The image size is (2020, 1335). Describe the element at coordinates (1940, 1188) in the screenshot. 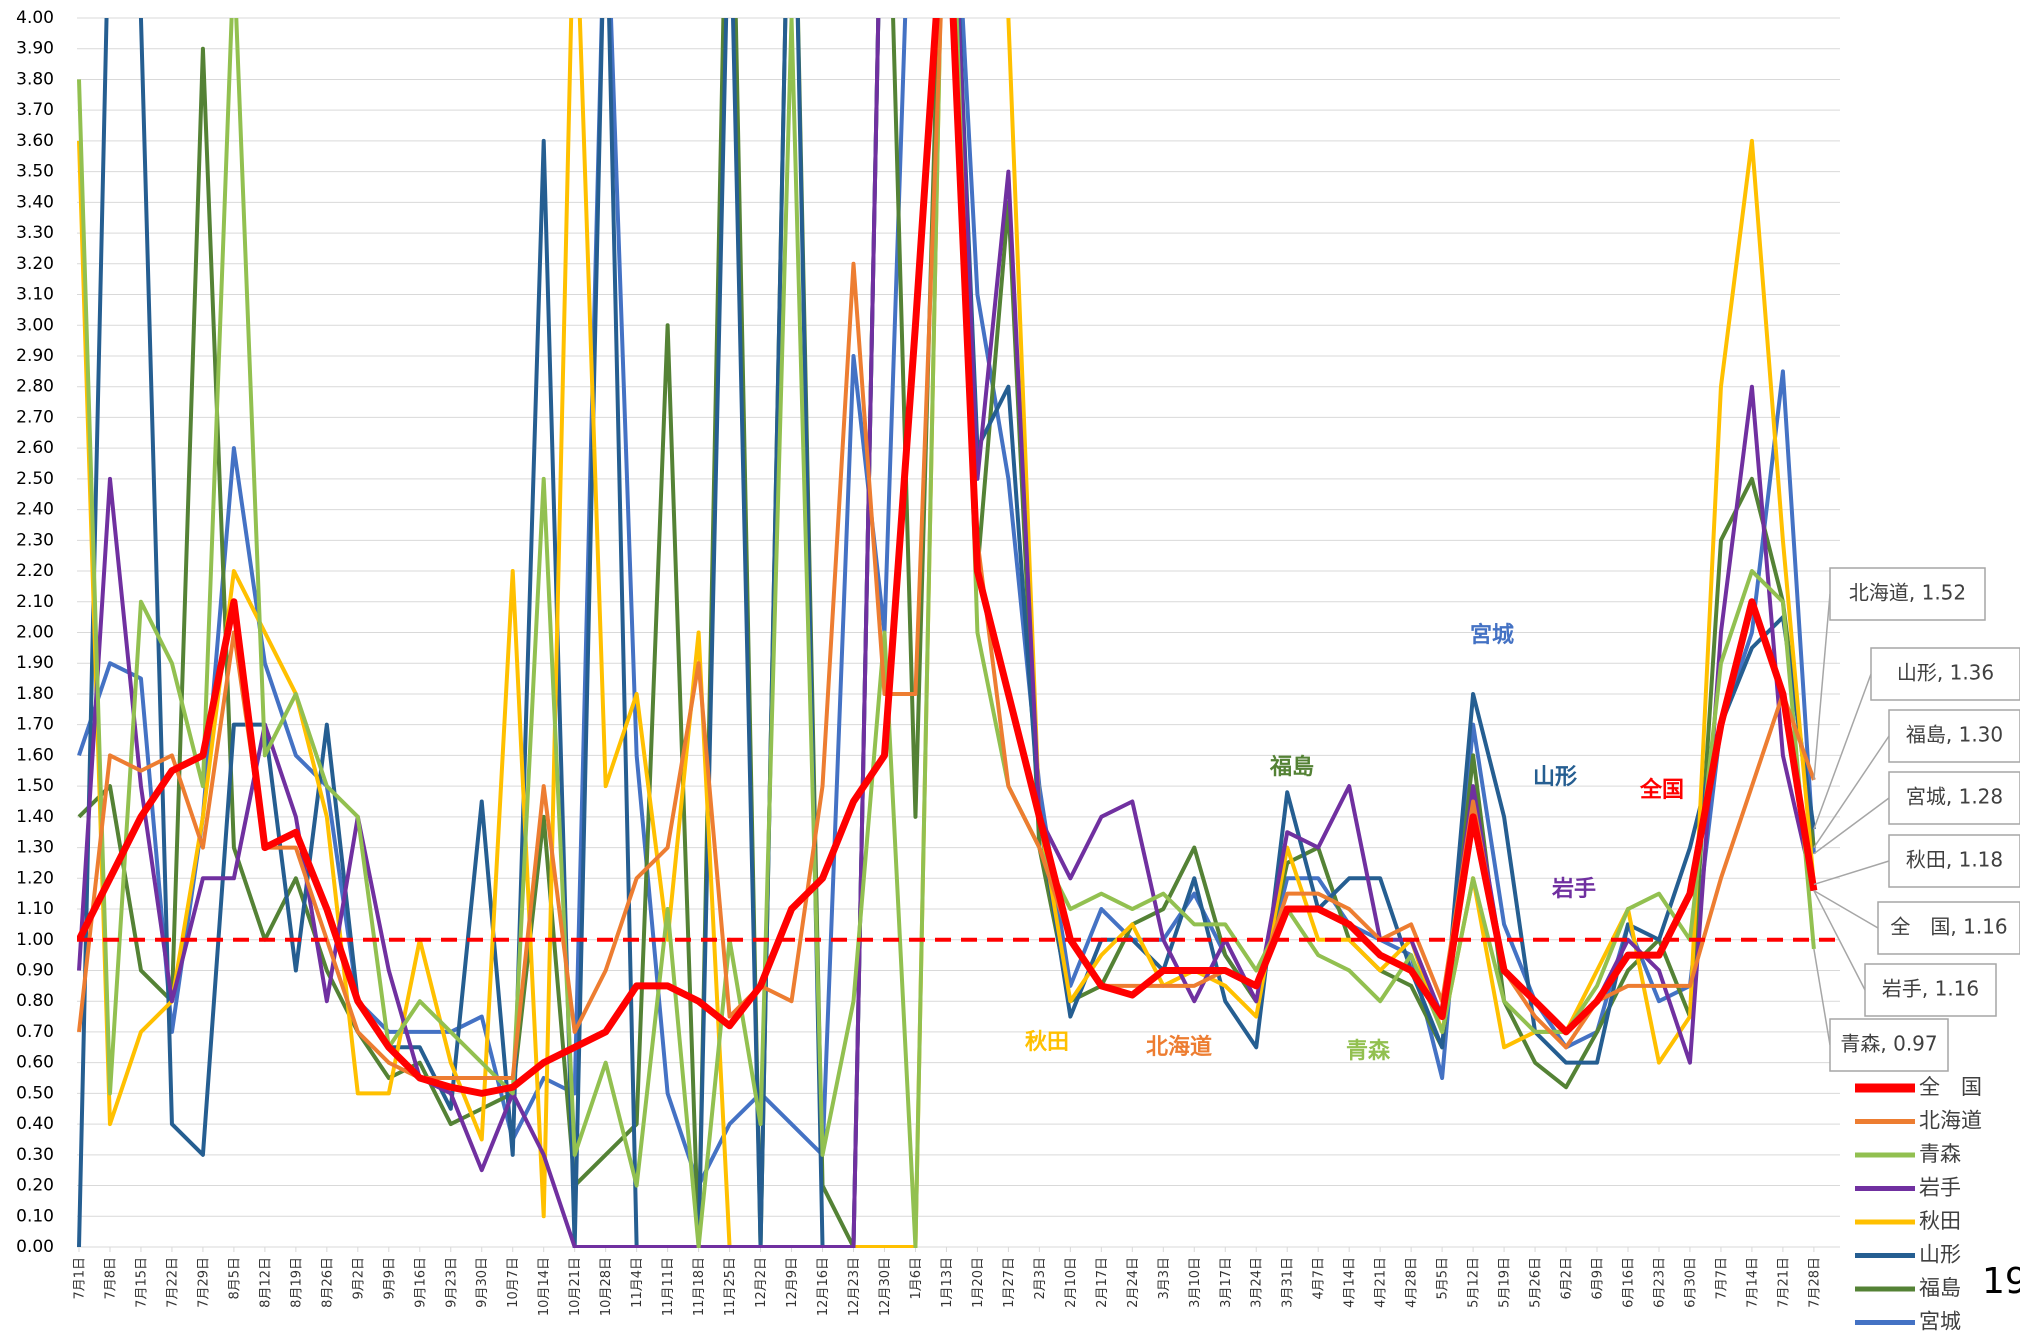

I see `legend-label: 岩手` at that location.